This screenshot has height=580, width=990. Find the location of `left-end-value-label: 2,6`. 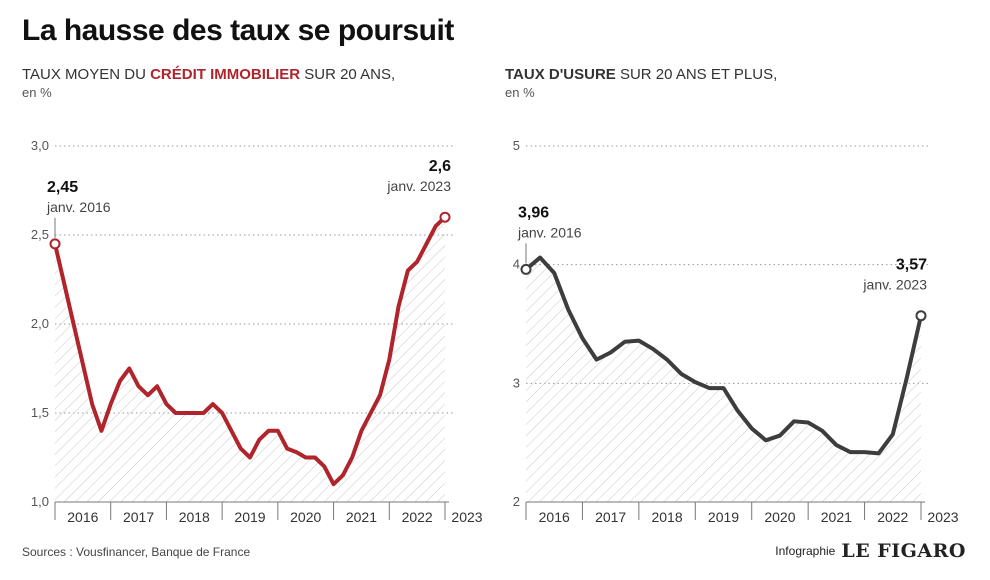

left-end-value-label: 2,6 is located at coordinates (440, 166).